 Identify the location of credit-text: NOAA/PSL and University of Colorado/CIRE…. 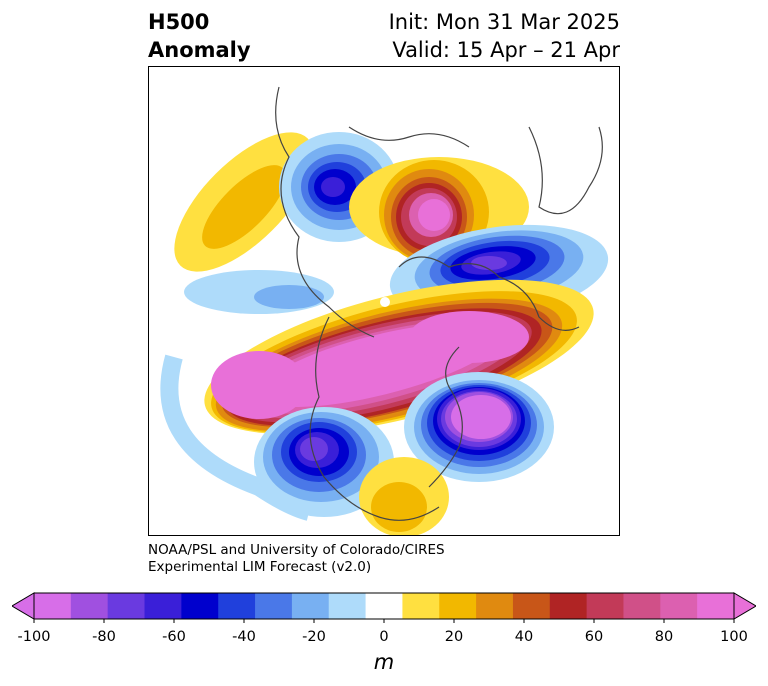
(296, 559).